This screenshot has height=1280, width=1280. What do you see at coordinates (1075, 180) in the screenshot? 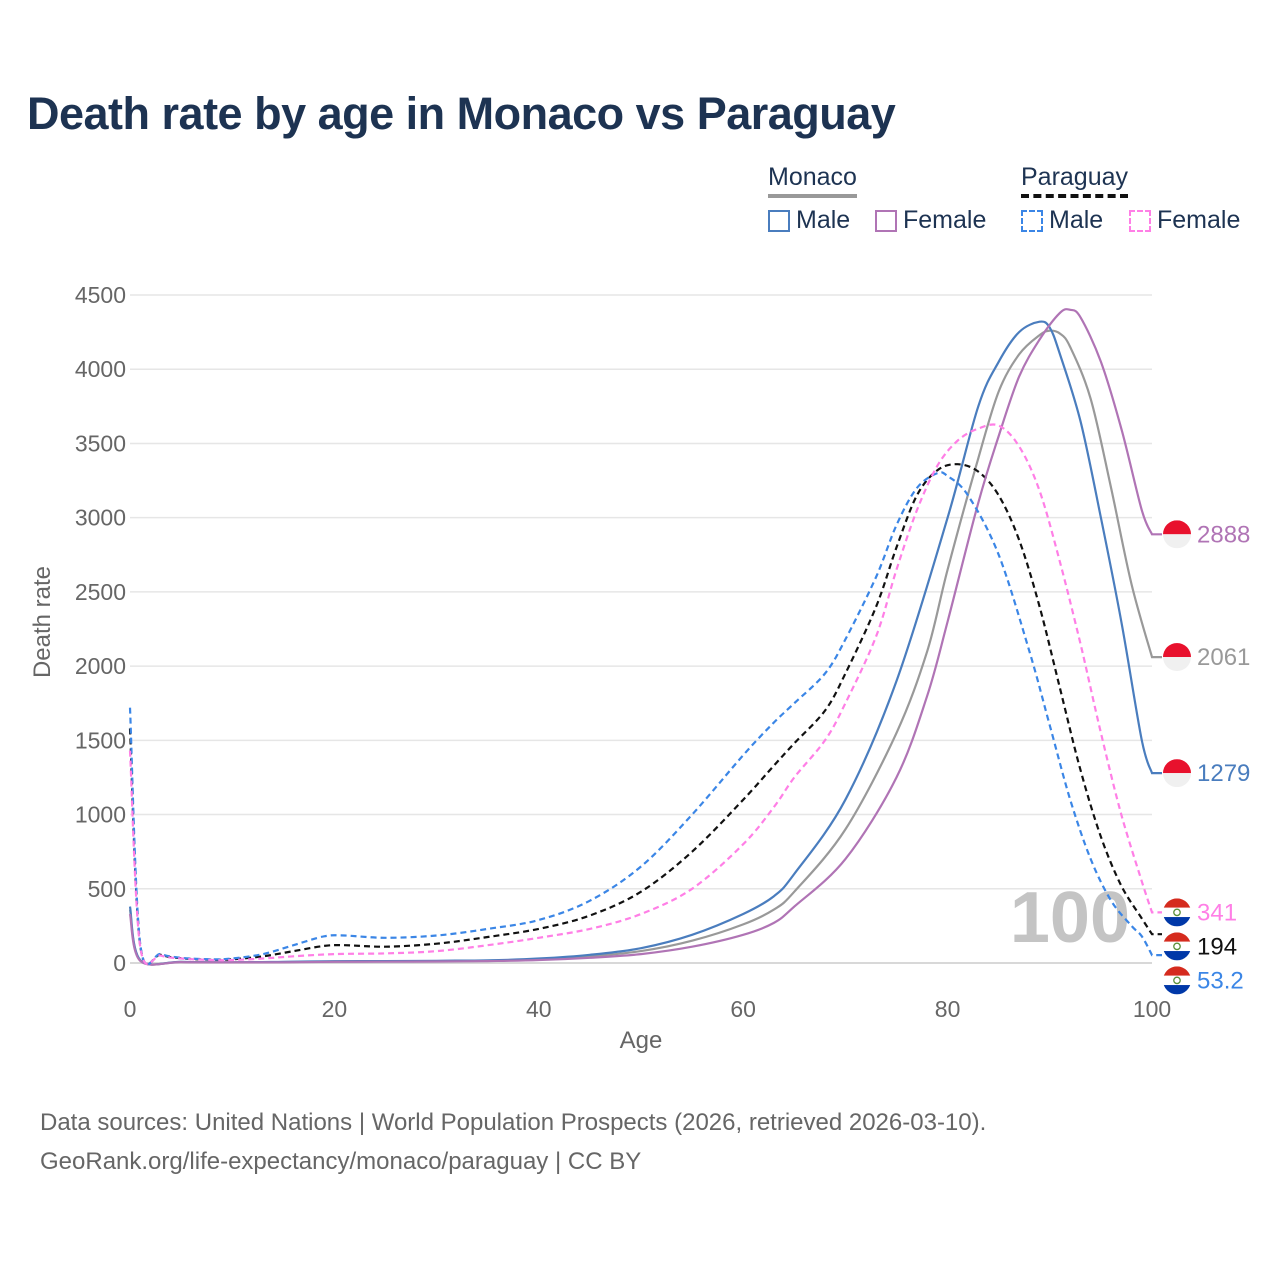
I see `legend-country-paraguay: Paraguay` at bounding box center [1075, 180].